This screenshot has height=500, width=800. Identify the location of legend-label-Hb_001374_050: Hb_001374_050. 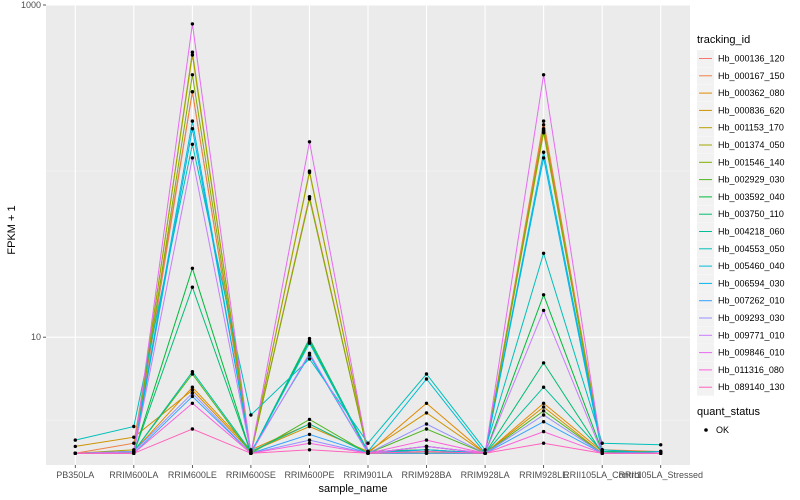
(751, 145).